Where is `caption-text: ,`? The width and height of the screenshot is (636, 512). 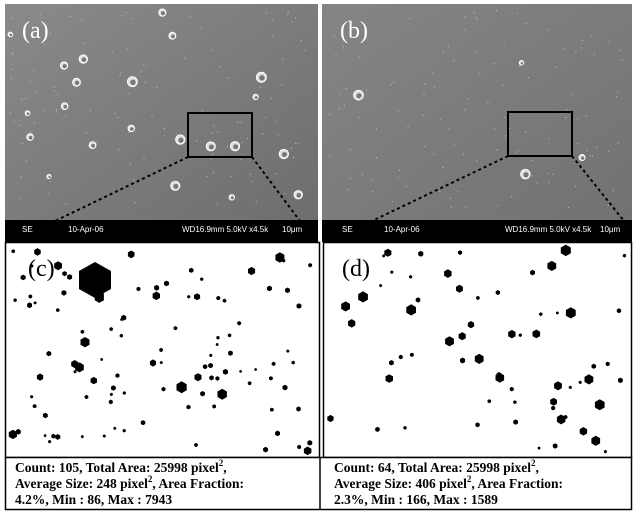 caption-text: , is located at coordinates (224, 467).